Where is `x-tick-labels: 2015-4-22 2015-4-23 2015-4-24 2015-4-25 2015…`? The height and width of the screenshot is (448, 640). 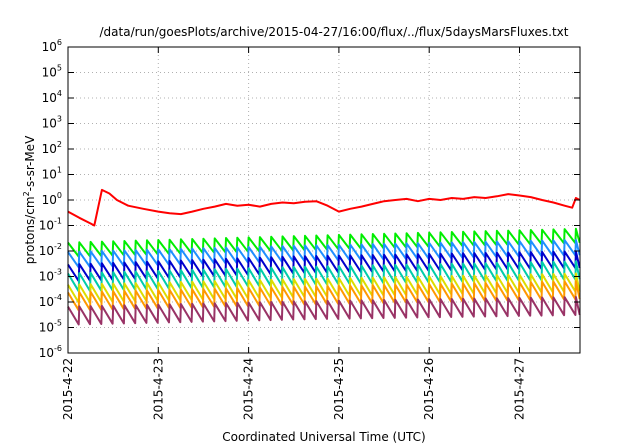 x-tick-labels: 2015-4-22 2015-4-23 2015-4-24 2015-4-25 2015… is located at coordinates (294, 389).